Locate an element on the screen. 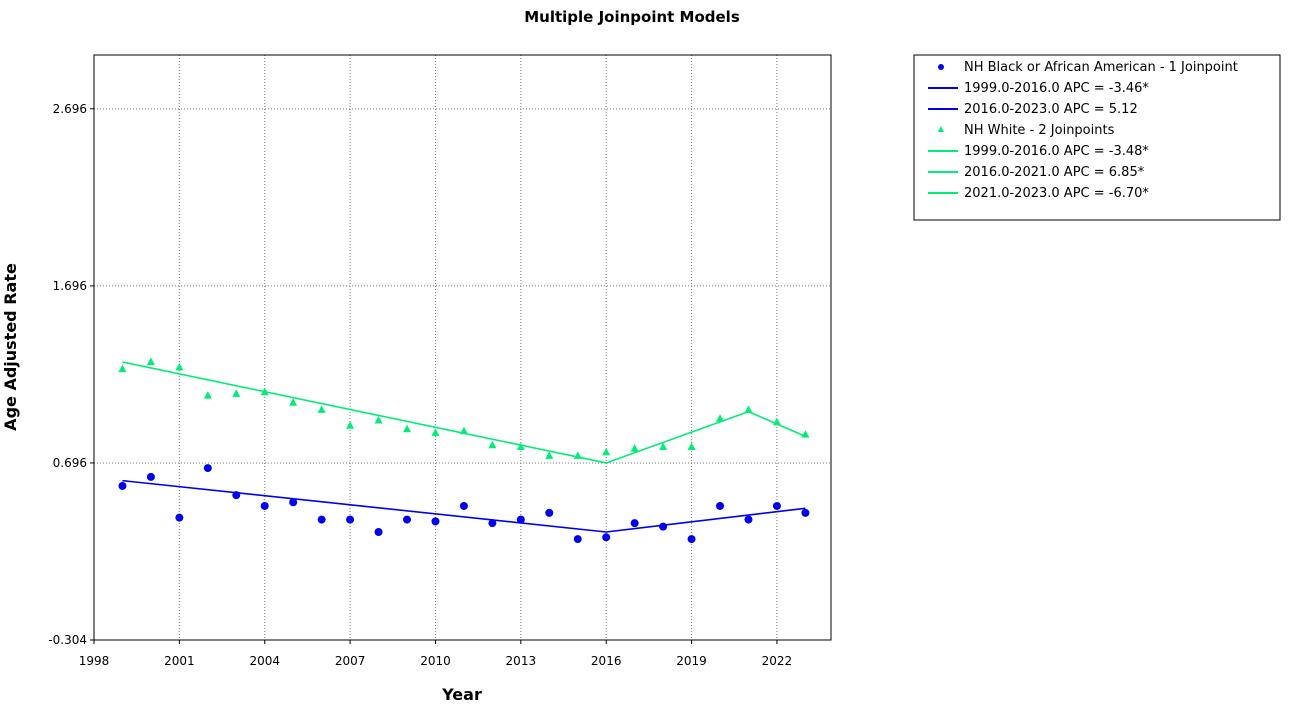 This screenshot has height=715, width=1299. chart-title: Multiple Joinpoint Models is located at coordinates (632, 17).